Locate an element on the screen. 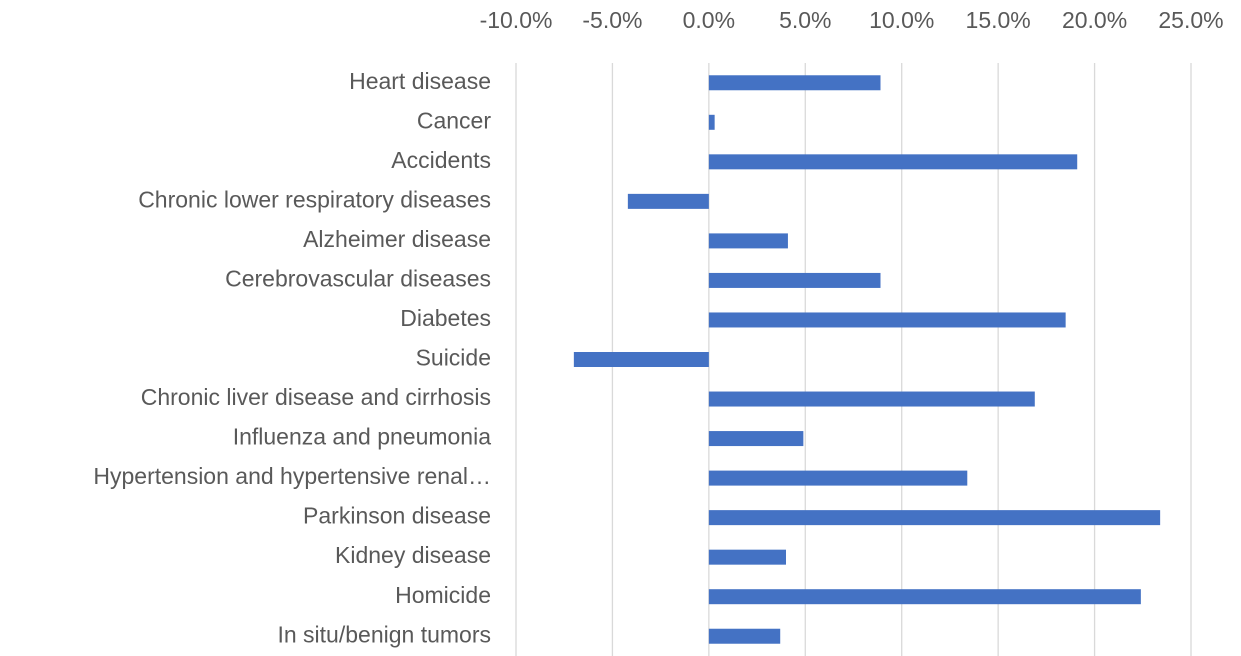  x-tick-label: 0.0% is located at coordinates (709, 20).